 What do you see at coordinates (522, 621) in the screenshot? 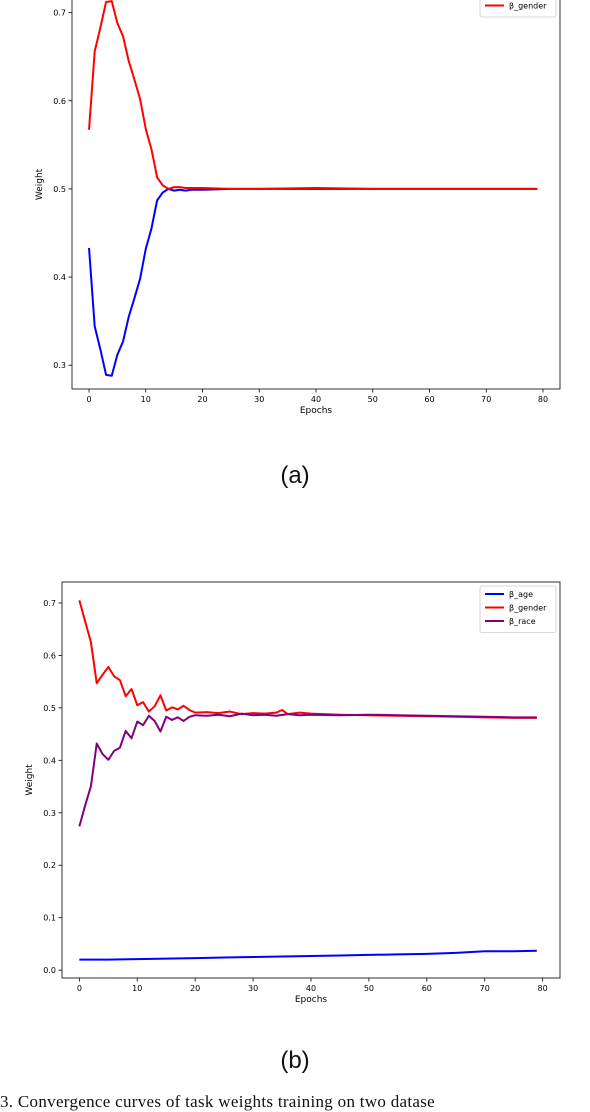
I see `legend-label: β_race` at bounding box center [522, 621].